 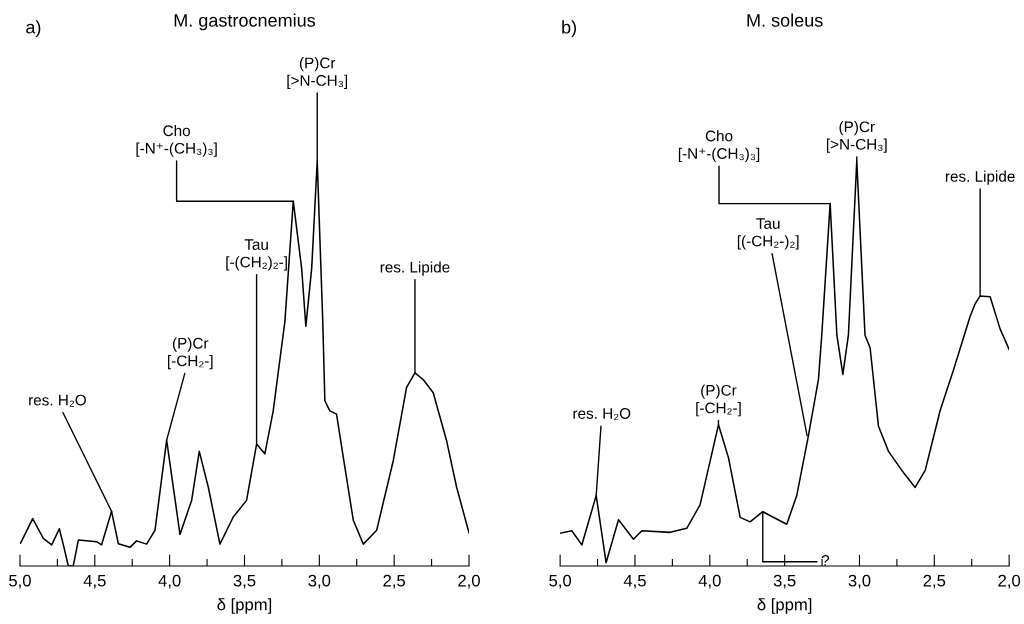 I want to click on annotation: Tau [(-CH₂-)₂], so click(x=768, y=234).